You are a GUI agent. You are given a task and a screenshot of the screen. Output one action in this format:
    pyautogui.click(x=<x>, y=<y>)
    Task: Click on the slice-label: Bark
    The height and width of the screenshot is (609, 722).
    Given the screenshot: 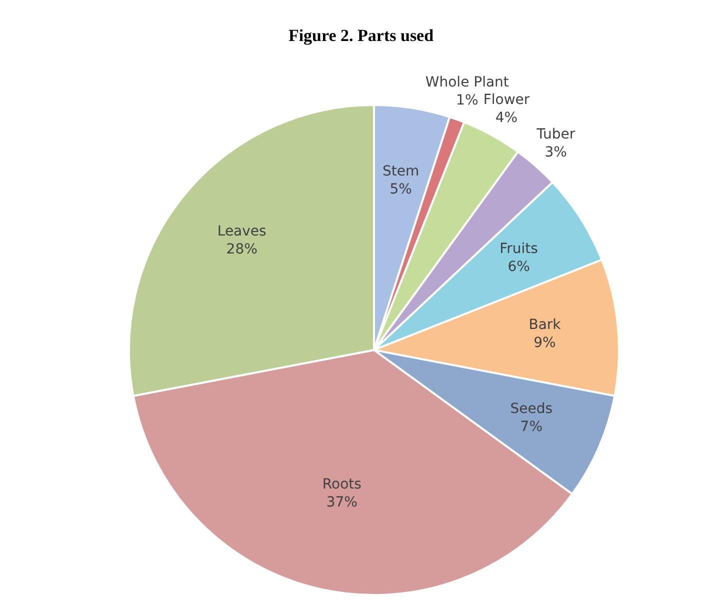 What is the action you would take?
    pyautogui.click(x=545, y=324)
    